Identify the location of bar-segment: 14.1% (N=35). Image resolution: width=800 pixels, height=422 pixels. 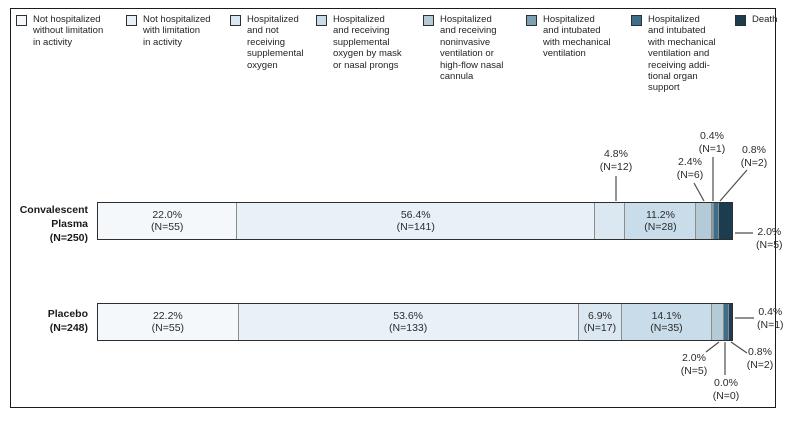
(667, 322).